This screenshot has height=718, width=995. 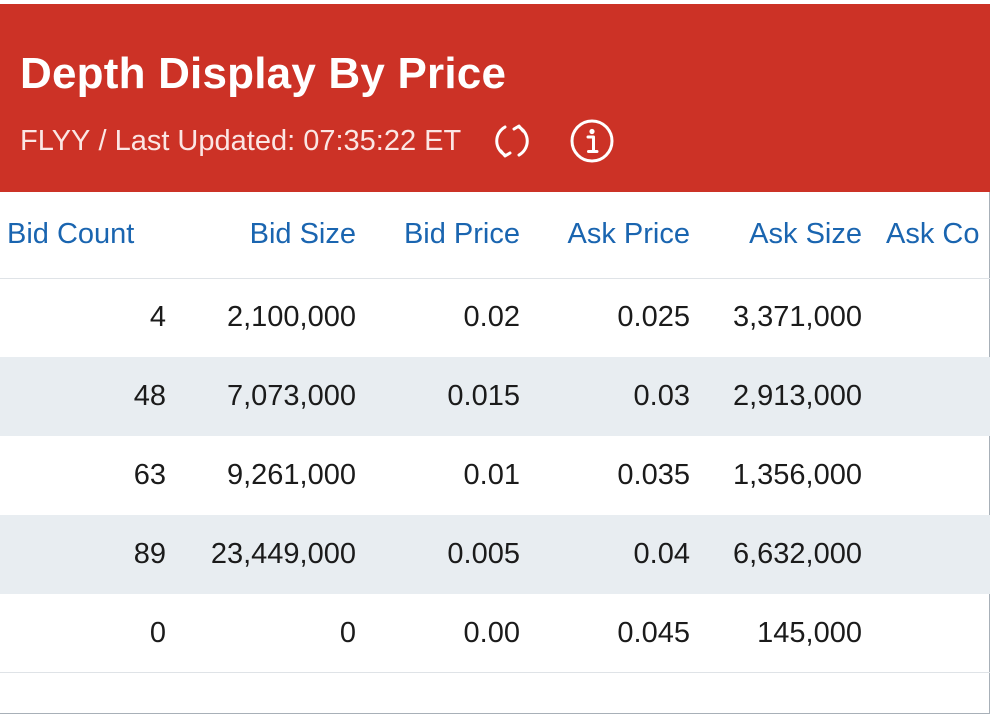 What do you see at coordinates (448, 235) in the screenshot?
I see `column-header-bid-price: Bid Price` at bounding box center [448, 235].